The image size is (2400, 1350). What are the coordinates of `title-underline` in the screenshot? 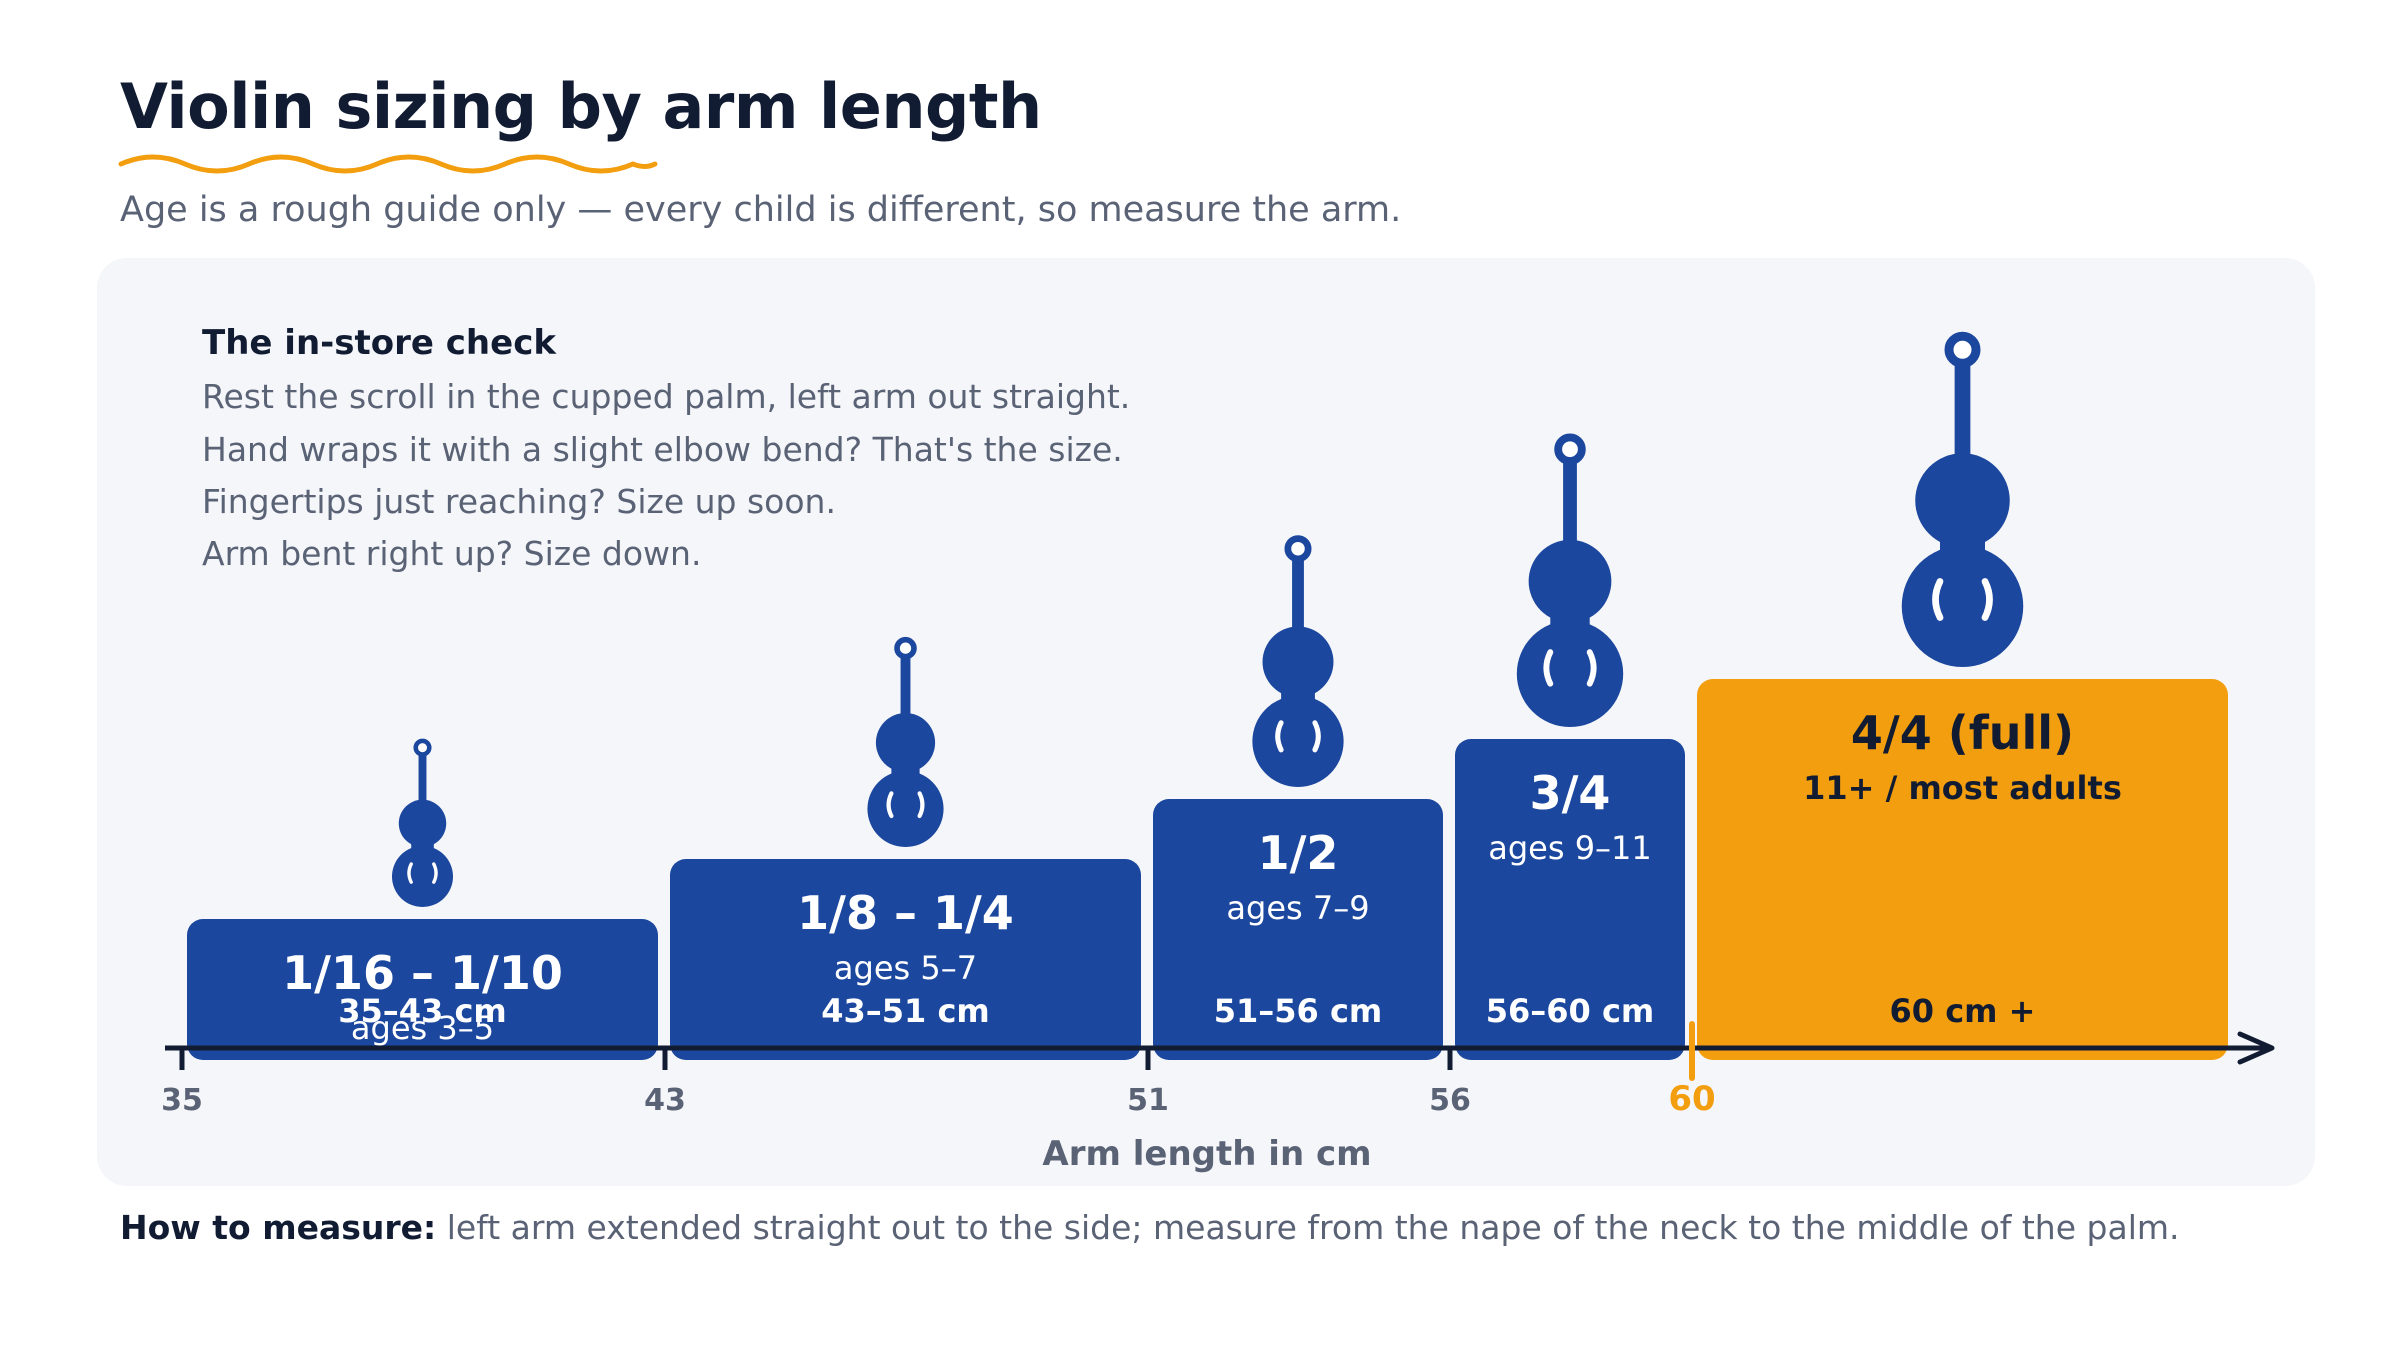 It's located at (388, 164).